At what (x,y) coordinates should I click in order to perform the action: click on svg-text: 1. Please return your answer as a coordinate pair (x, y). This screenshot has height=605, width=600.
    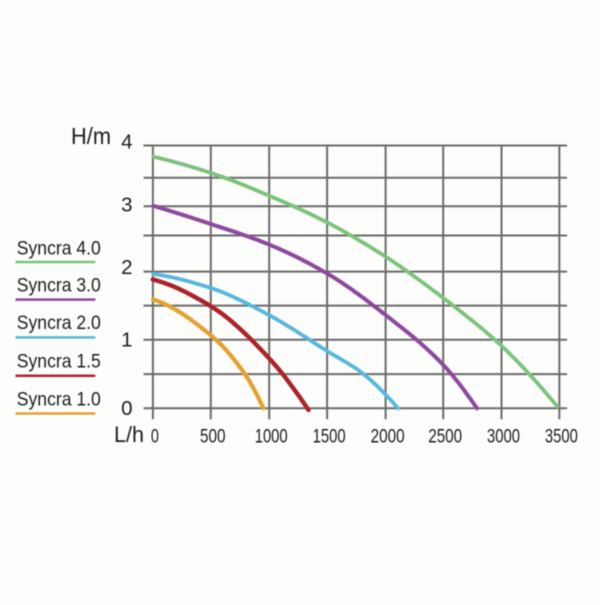
    Looking at the image, I should click on (126, 339).